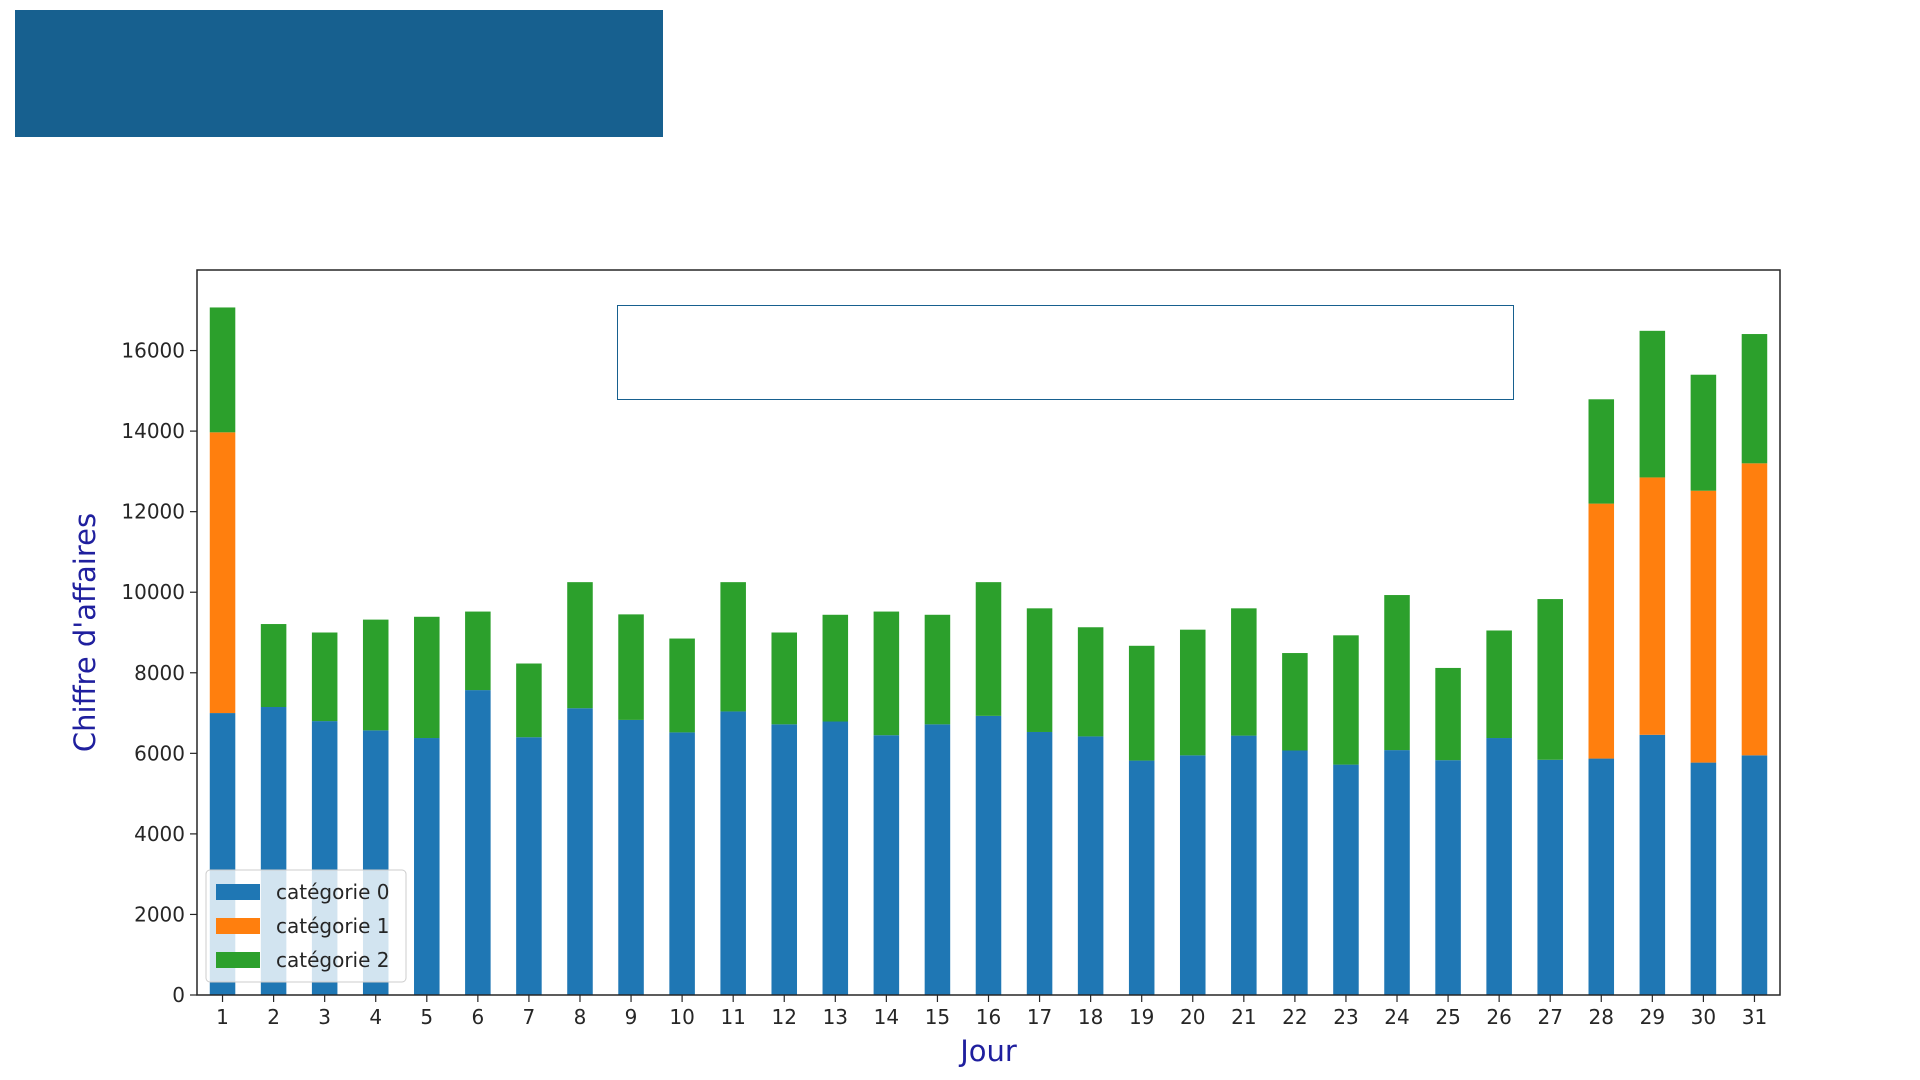 Image resolution: width=1920 pixels, height=1080 pixels. Describe the element at coordinates (580, 1017) in the screenshot. I see `x-tick-label: 8` at that location.